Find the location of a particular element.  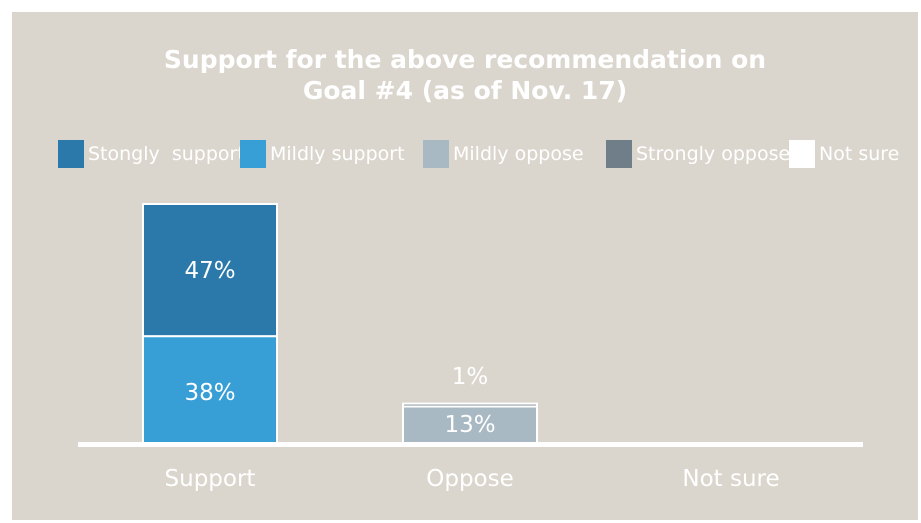

legend-item-strongly-oppose: Strongly oppose is located at coordinates (698, 154).